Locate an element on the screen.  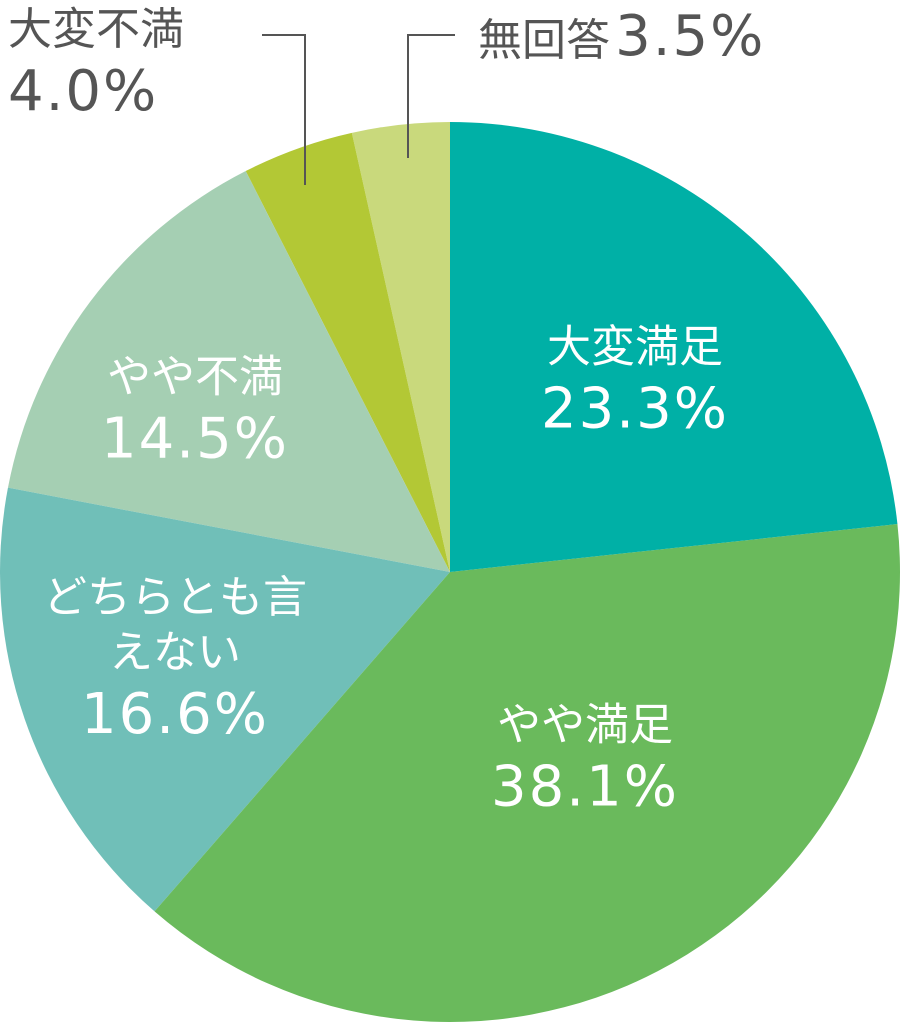
slice-label: やや満足 38.1% is located at coordinates (585, 760).